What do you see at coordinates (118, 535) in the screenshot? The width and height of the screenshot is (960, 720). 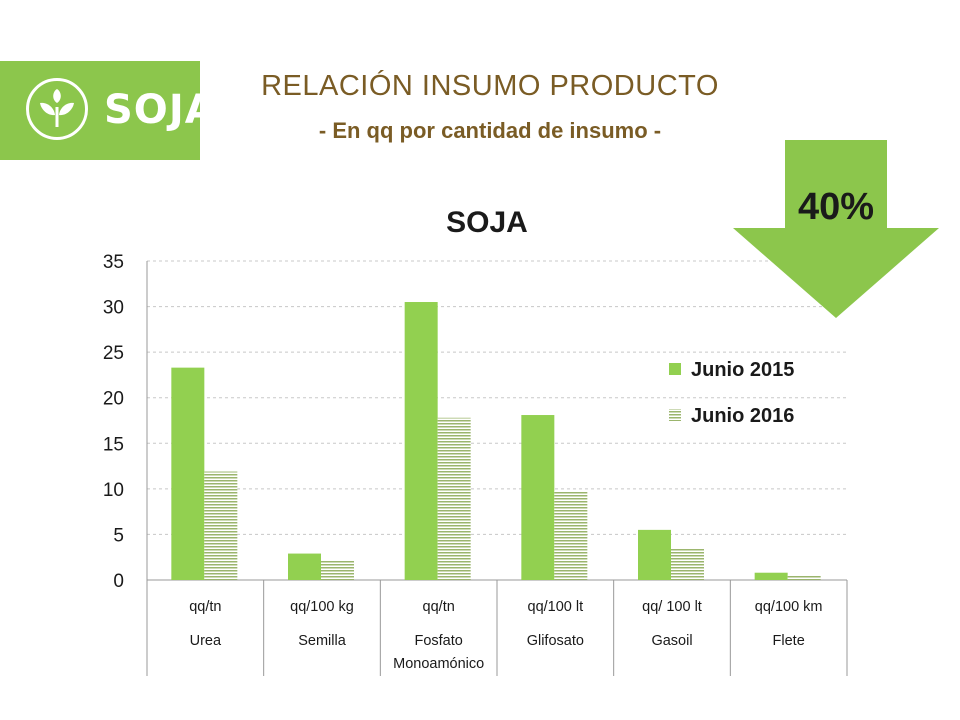 I see `y-tick-label: 5` at bounding box center [118, 535].